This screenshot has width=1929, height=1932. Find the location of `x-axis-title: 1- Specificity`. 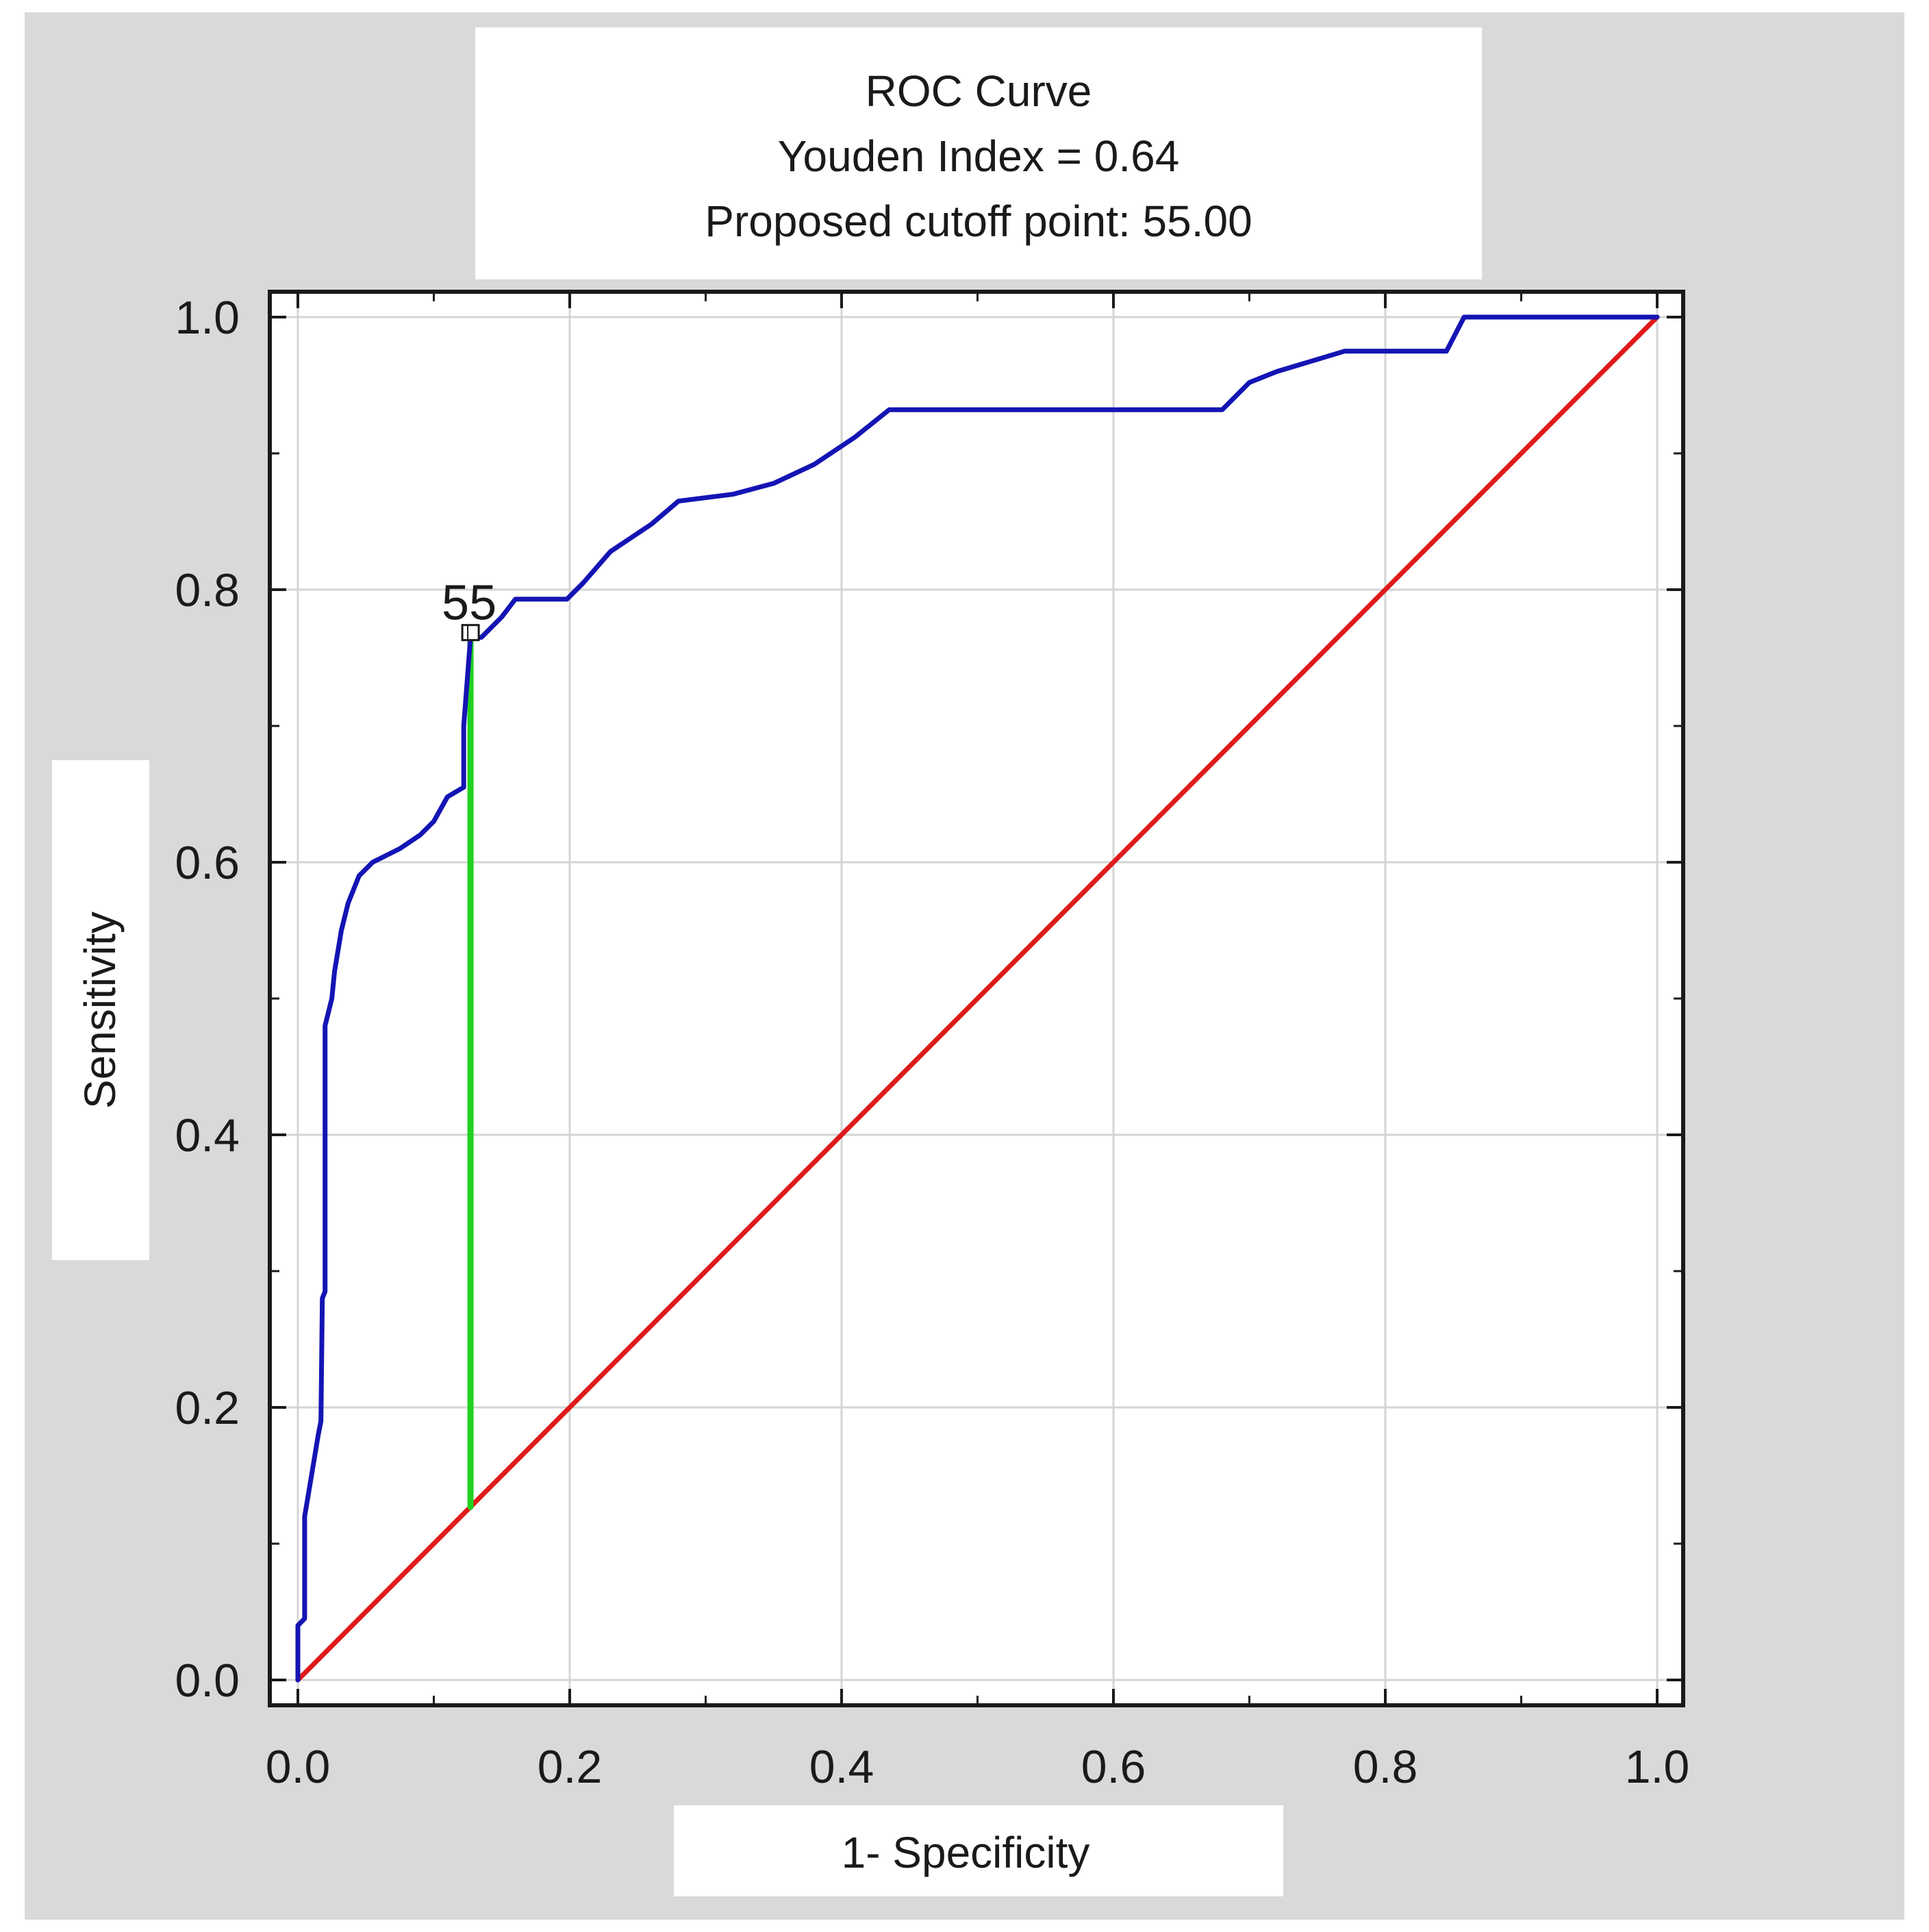

x-axis-title: 1- Specificity is located at coordinates (966, 1852).